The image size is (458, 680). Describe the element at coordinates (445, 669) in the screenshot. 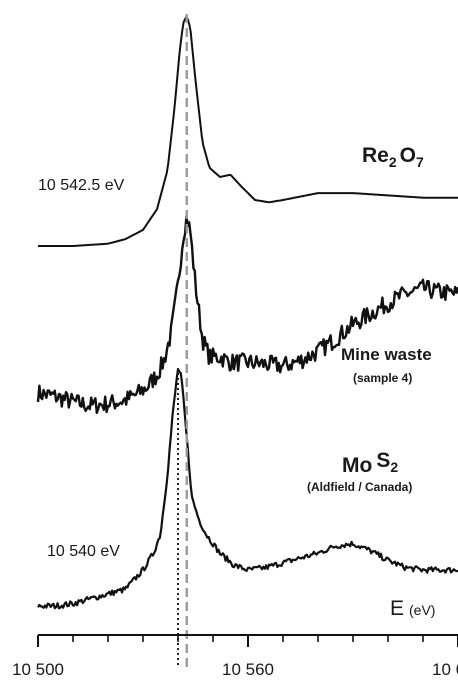

I see `x-tick-label: 10 620` at that location.